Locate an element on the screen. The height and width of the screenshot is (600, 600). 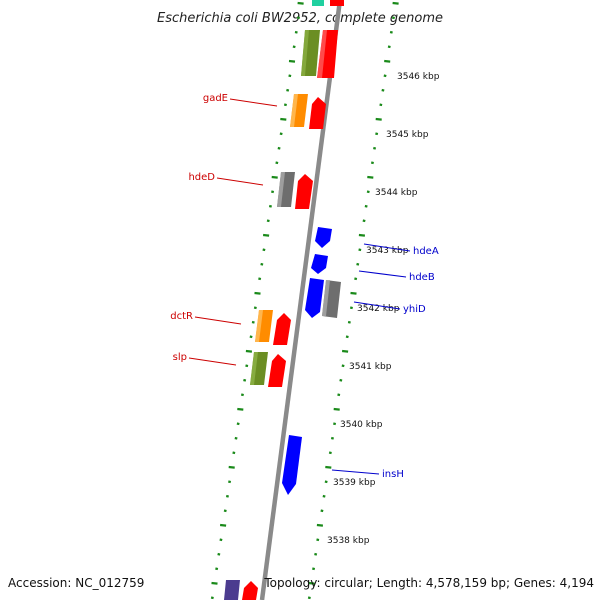
scale-label-3539: 3539 kbp is located at coordinates (354, 483).